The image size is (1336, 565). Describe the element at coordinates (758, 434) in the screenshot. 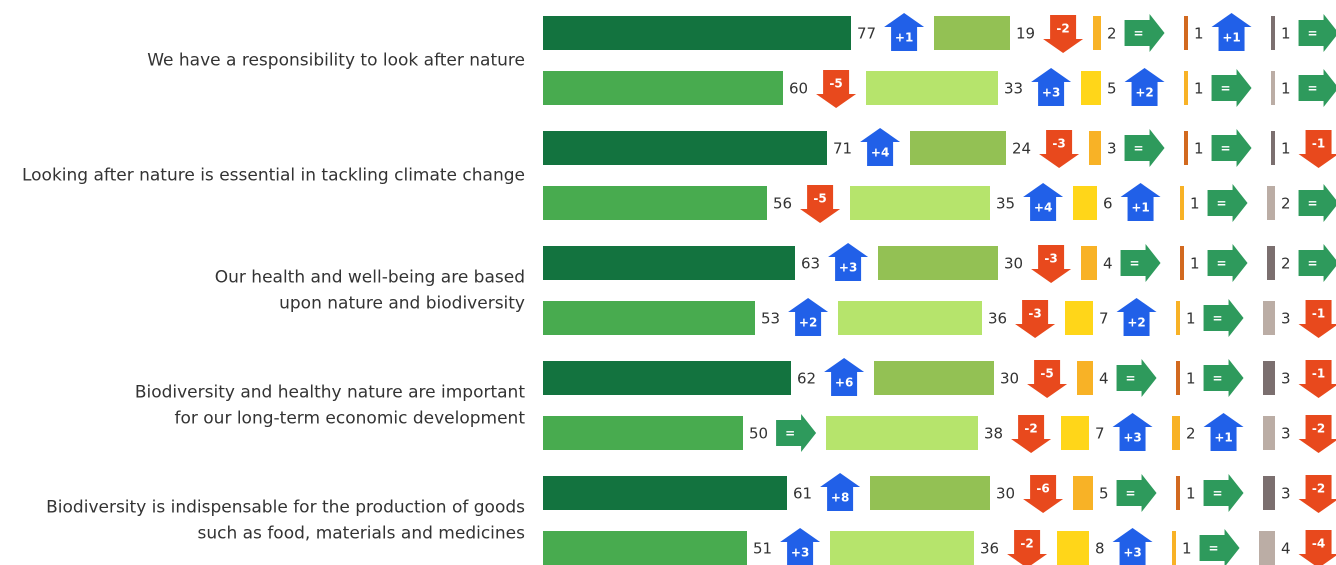

I see `value-label: 50` at that location.